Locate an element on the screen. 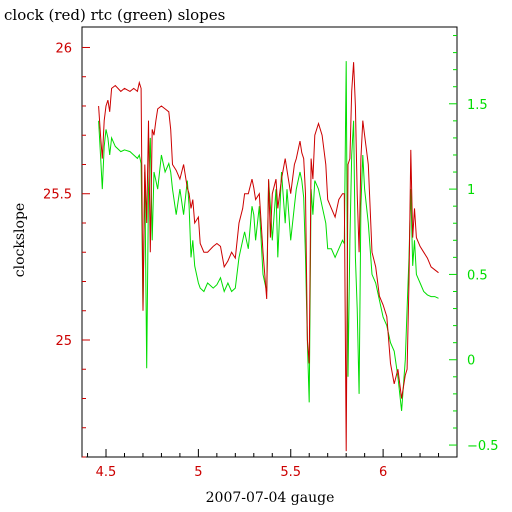 The height and width of the screenshot is (512, 512). y-right-tick-label: 0.5 is located at coordinates (477, 275).